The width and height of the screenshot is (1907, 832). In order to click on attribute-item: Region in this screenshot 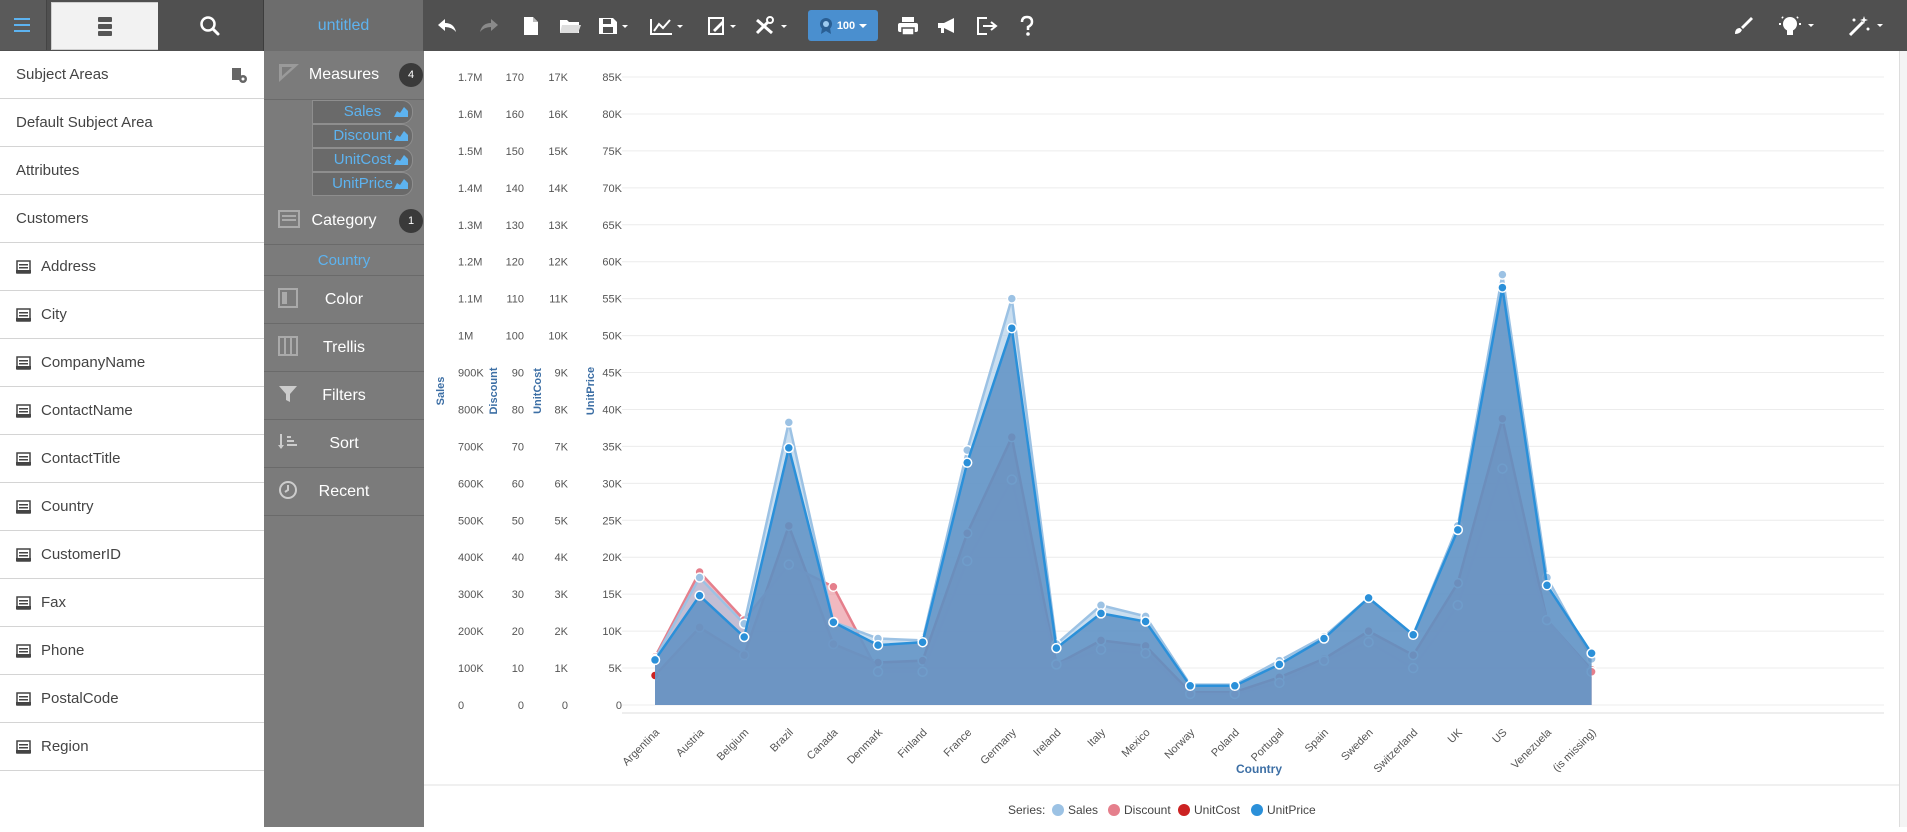, I will do `click(132, 747)`.